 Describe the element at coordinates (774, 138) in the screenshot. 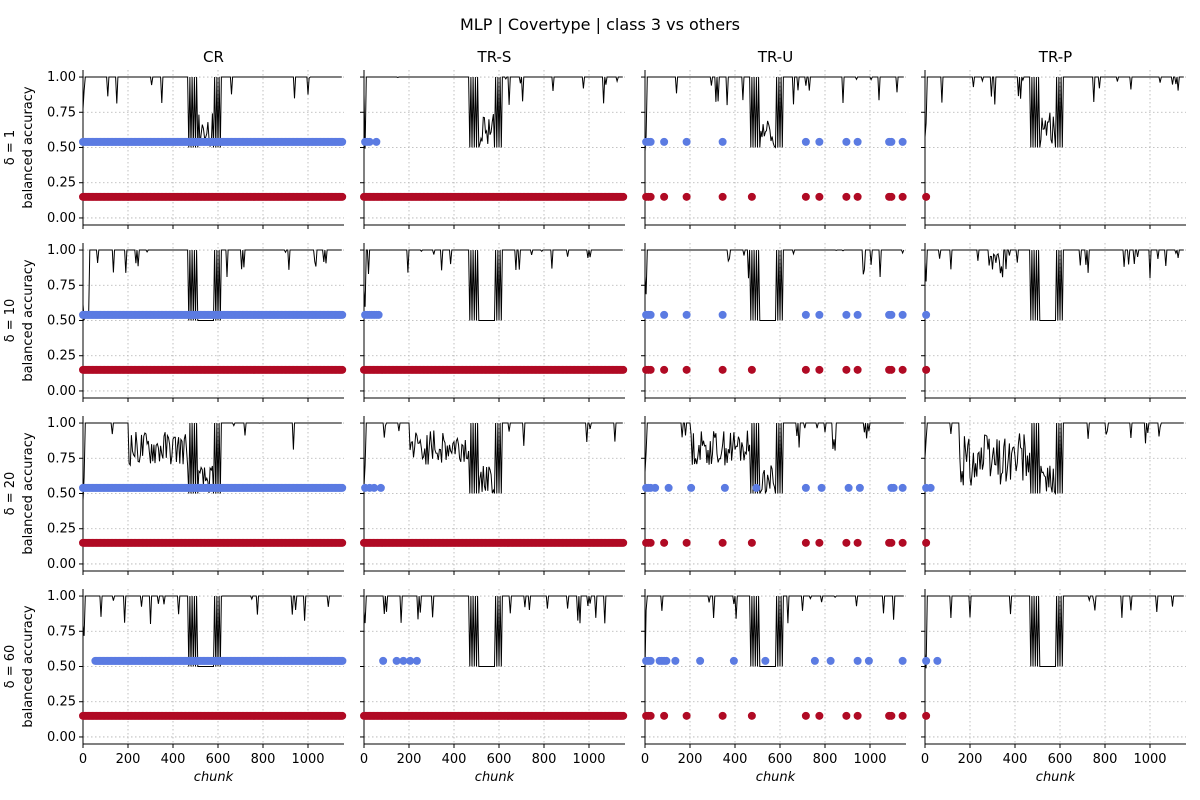

I see `panel-r0-c2: TR-U` at that location.